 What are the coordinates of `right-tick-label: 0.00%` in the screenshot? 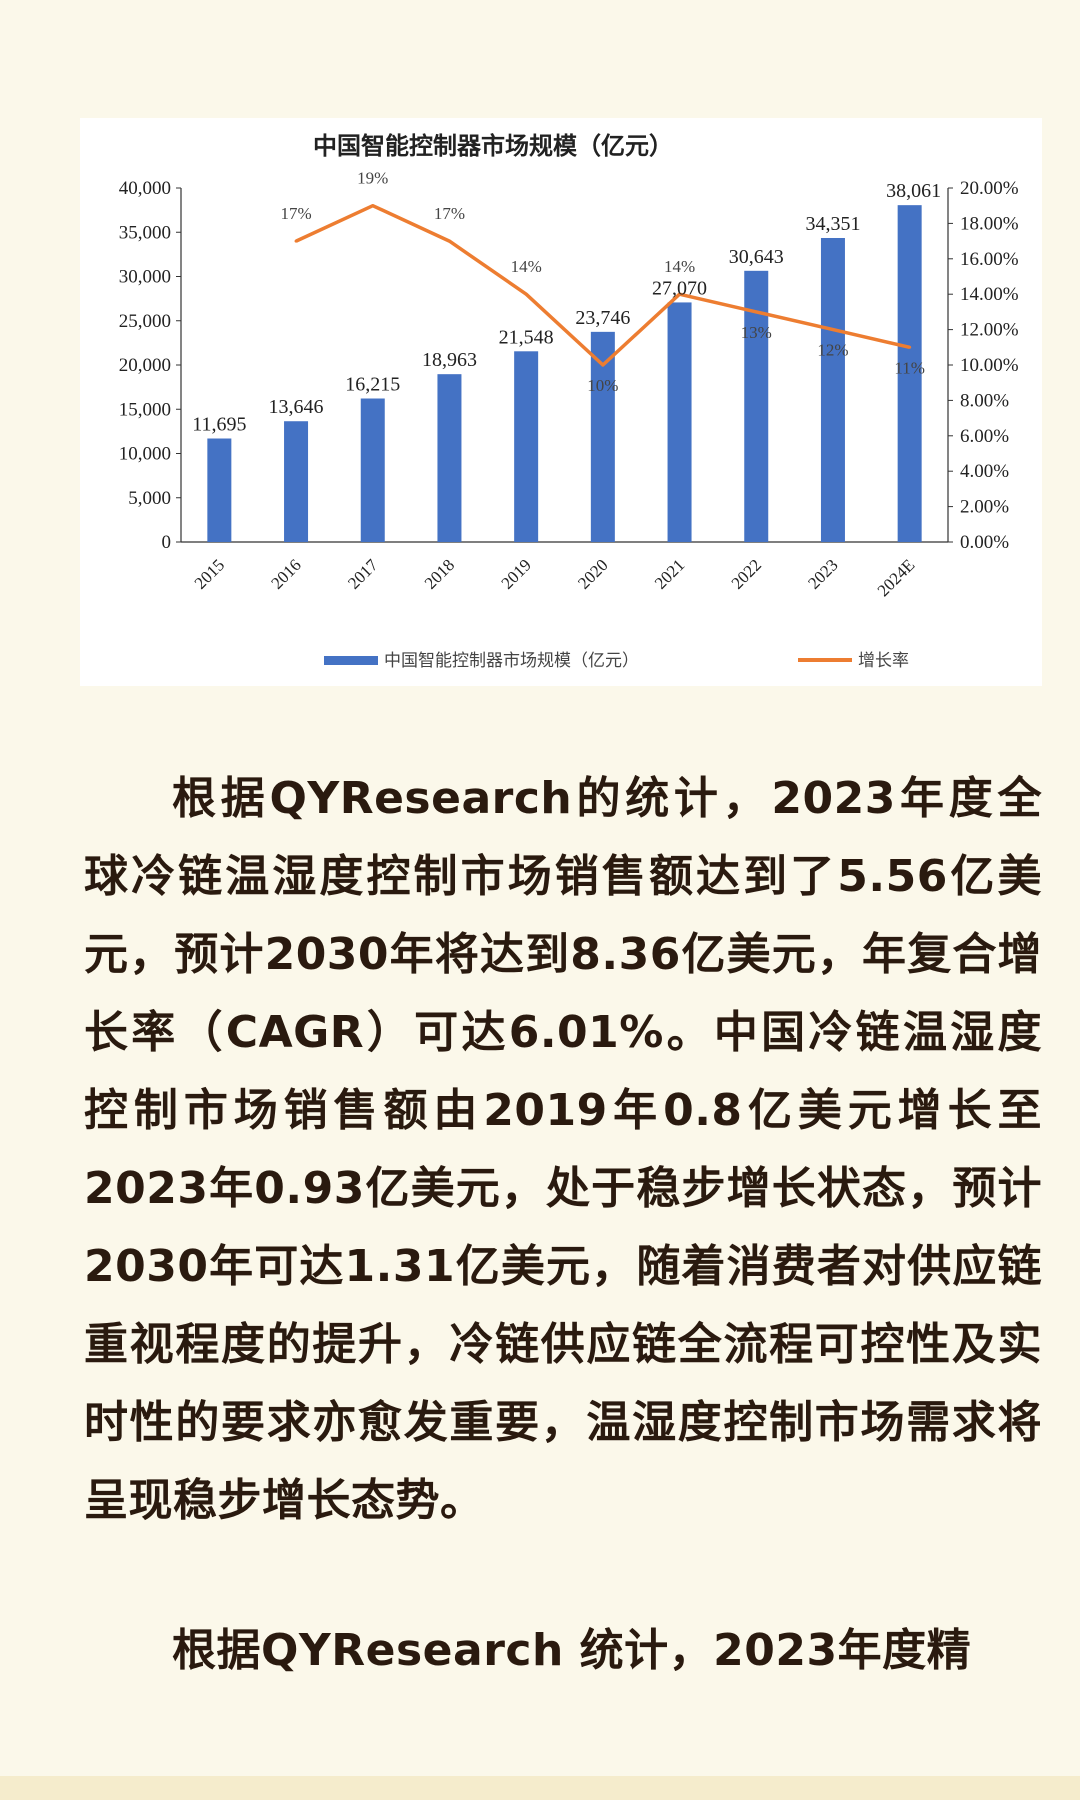 It's located at (984, 542).